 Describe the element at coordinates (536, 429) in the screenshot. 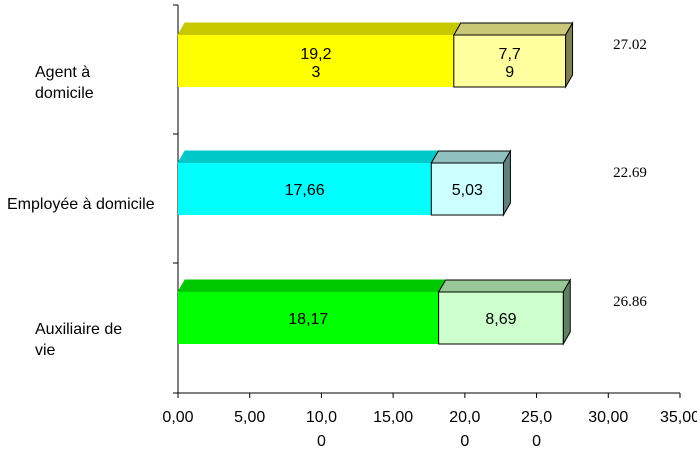

I see `x-tick-label: 25,0 0` at that location.